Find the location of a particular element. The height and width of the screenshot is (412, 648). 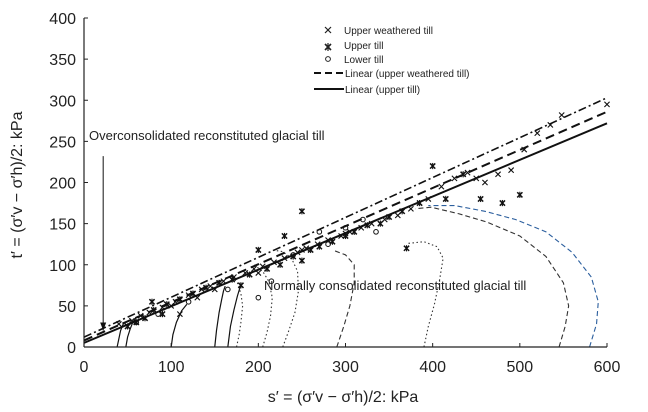

legend-marker-upper-weathered-till is located at coordinates (328, 30).